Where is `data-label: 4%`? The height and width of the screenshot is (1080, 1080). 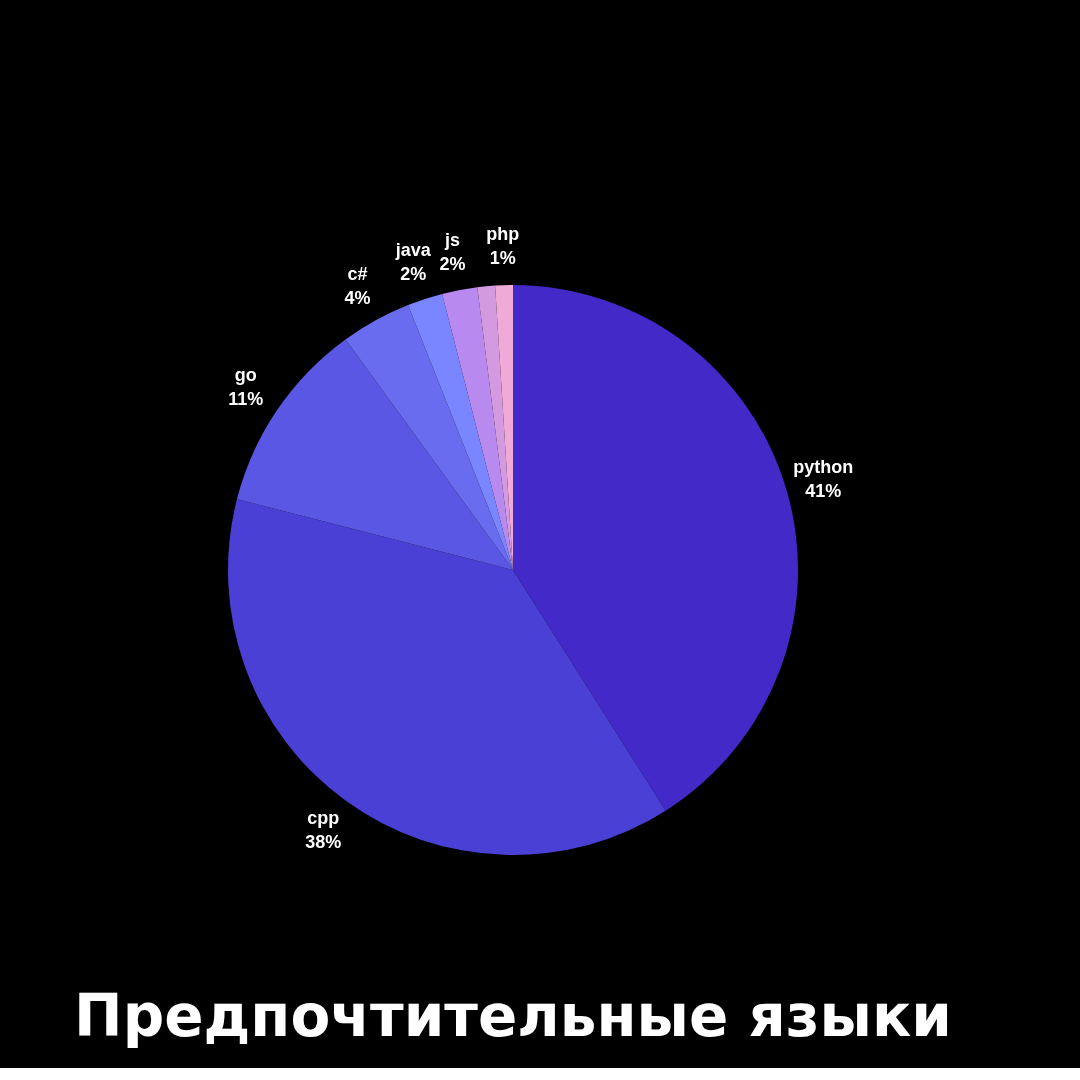
data-label: 4% is located at coordinates (357, 297).